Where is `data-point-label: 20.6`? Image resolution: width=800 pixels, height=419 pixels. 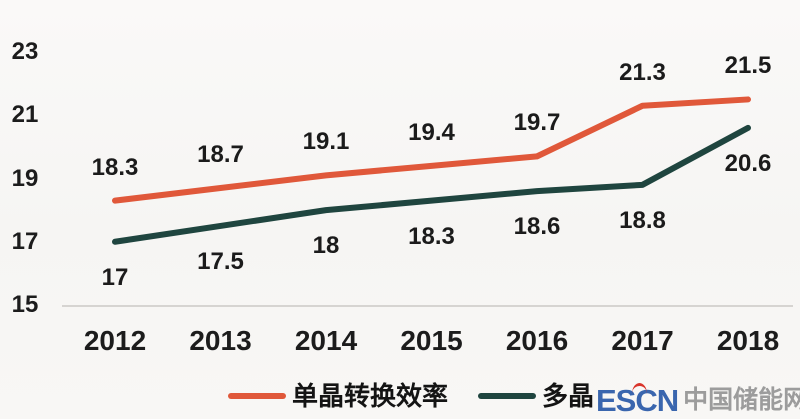
data-point-label: 20.6 is located at coordinates (748, 163).